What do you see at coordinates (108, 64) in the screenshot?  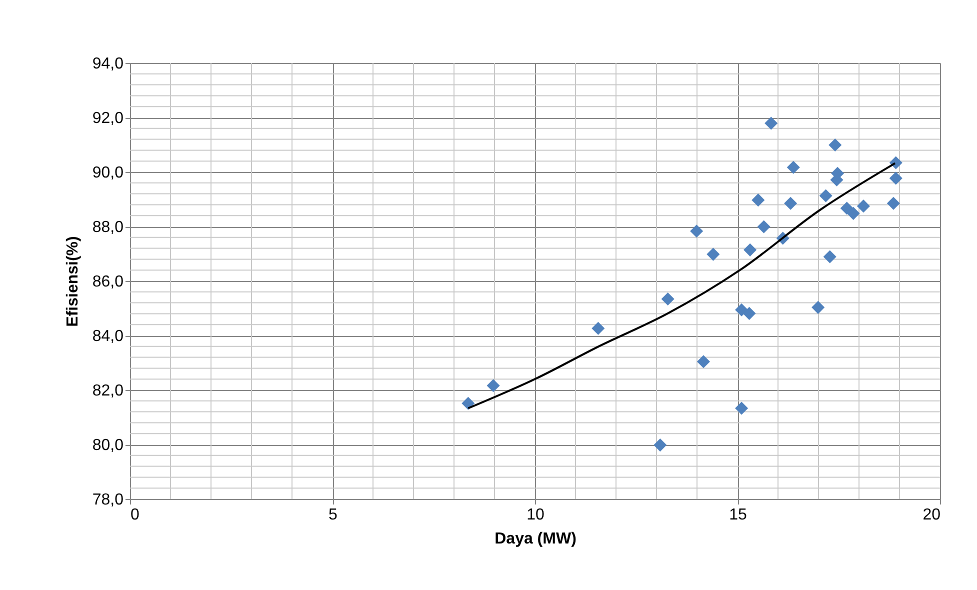 I see `y-tick-label: 94,0` at bounding box center [108, 64].